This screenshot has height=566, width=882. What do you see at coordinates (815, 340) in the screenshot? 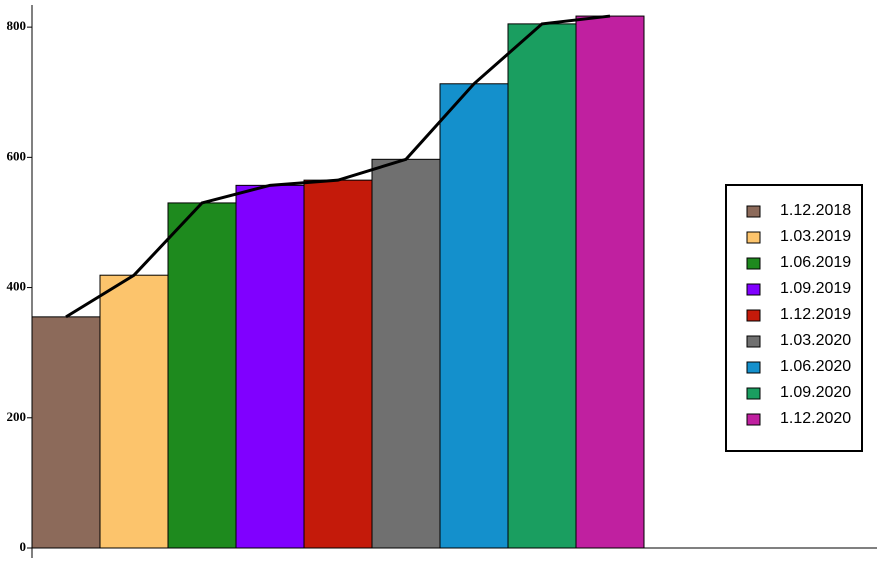
I see `legend-label: 1.03.2020` at bounding box center [815, 340].